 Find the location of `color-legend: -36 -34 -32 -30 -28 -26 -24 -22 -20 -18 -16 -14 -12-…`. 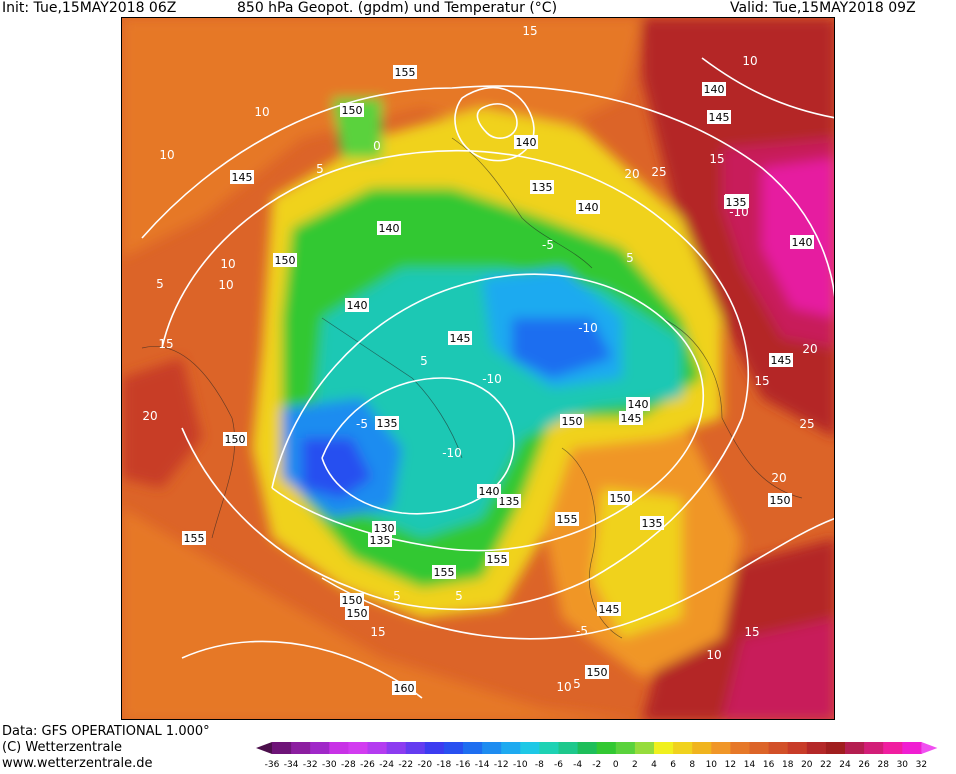

color-legend: -36 -34 -32 -30 -28 -26 -24 -22 -20 -18 -16 -14 -12-… is located at coordinates (606, 758).